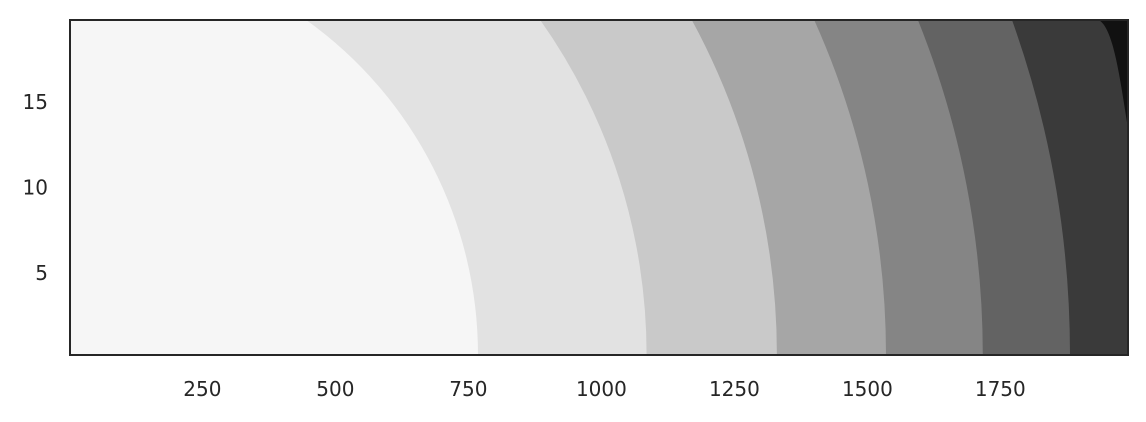 This screenshot has height=422, width=1146. What do you see at coordinates (202, 389) in the screenshot?
I see `x-tick-label: 250` at bounding box center [202, 389].